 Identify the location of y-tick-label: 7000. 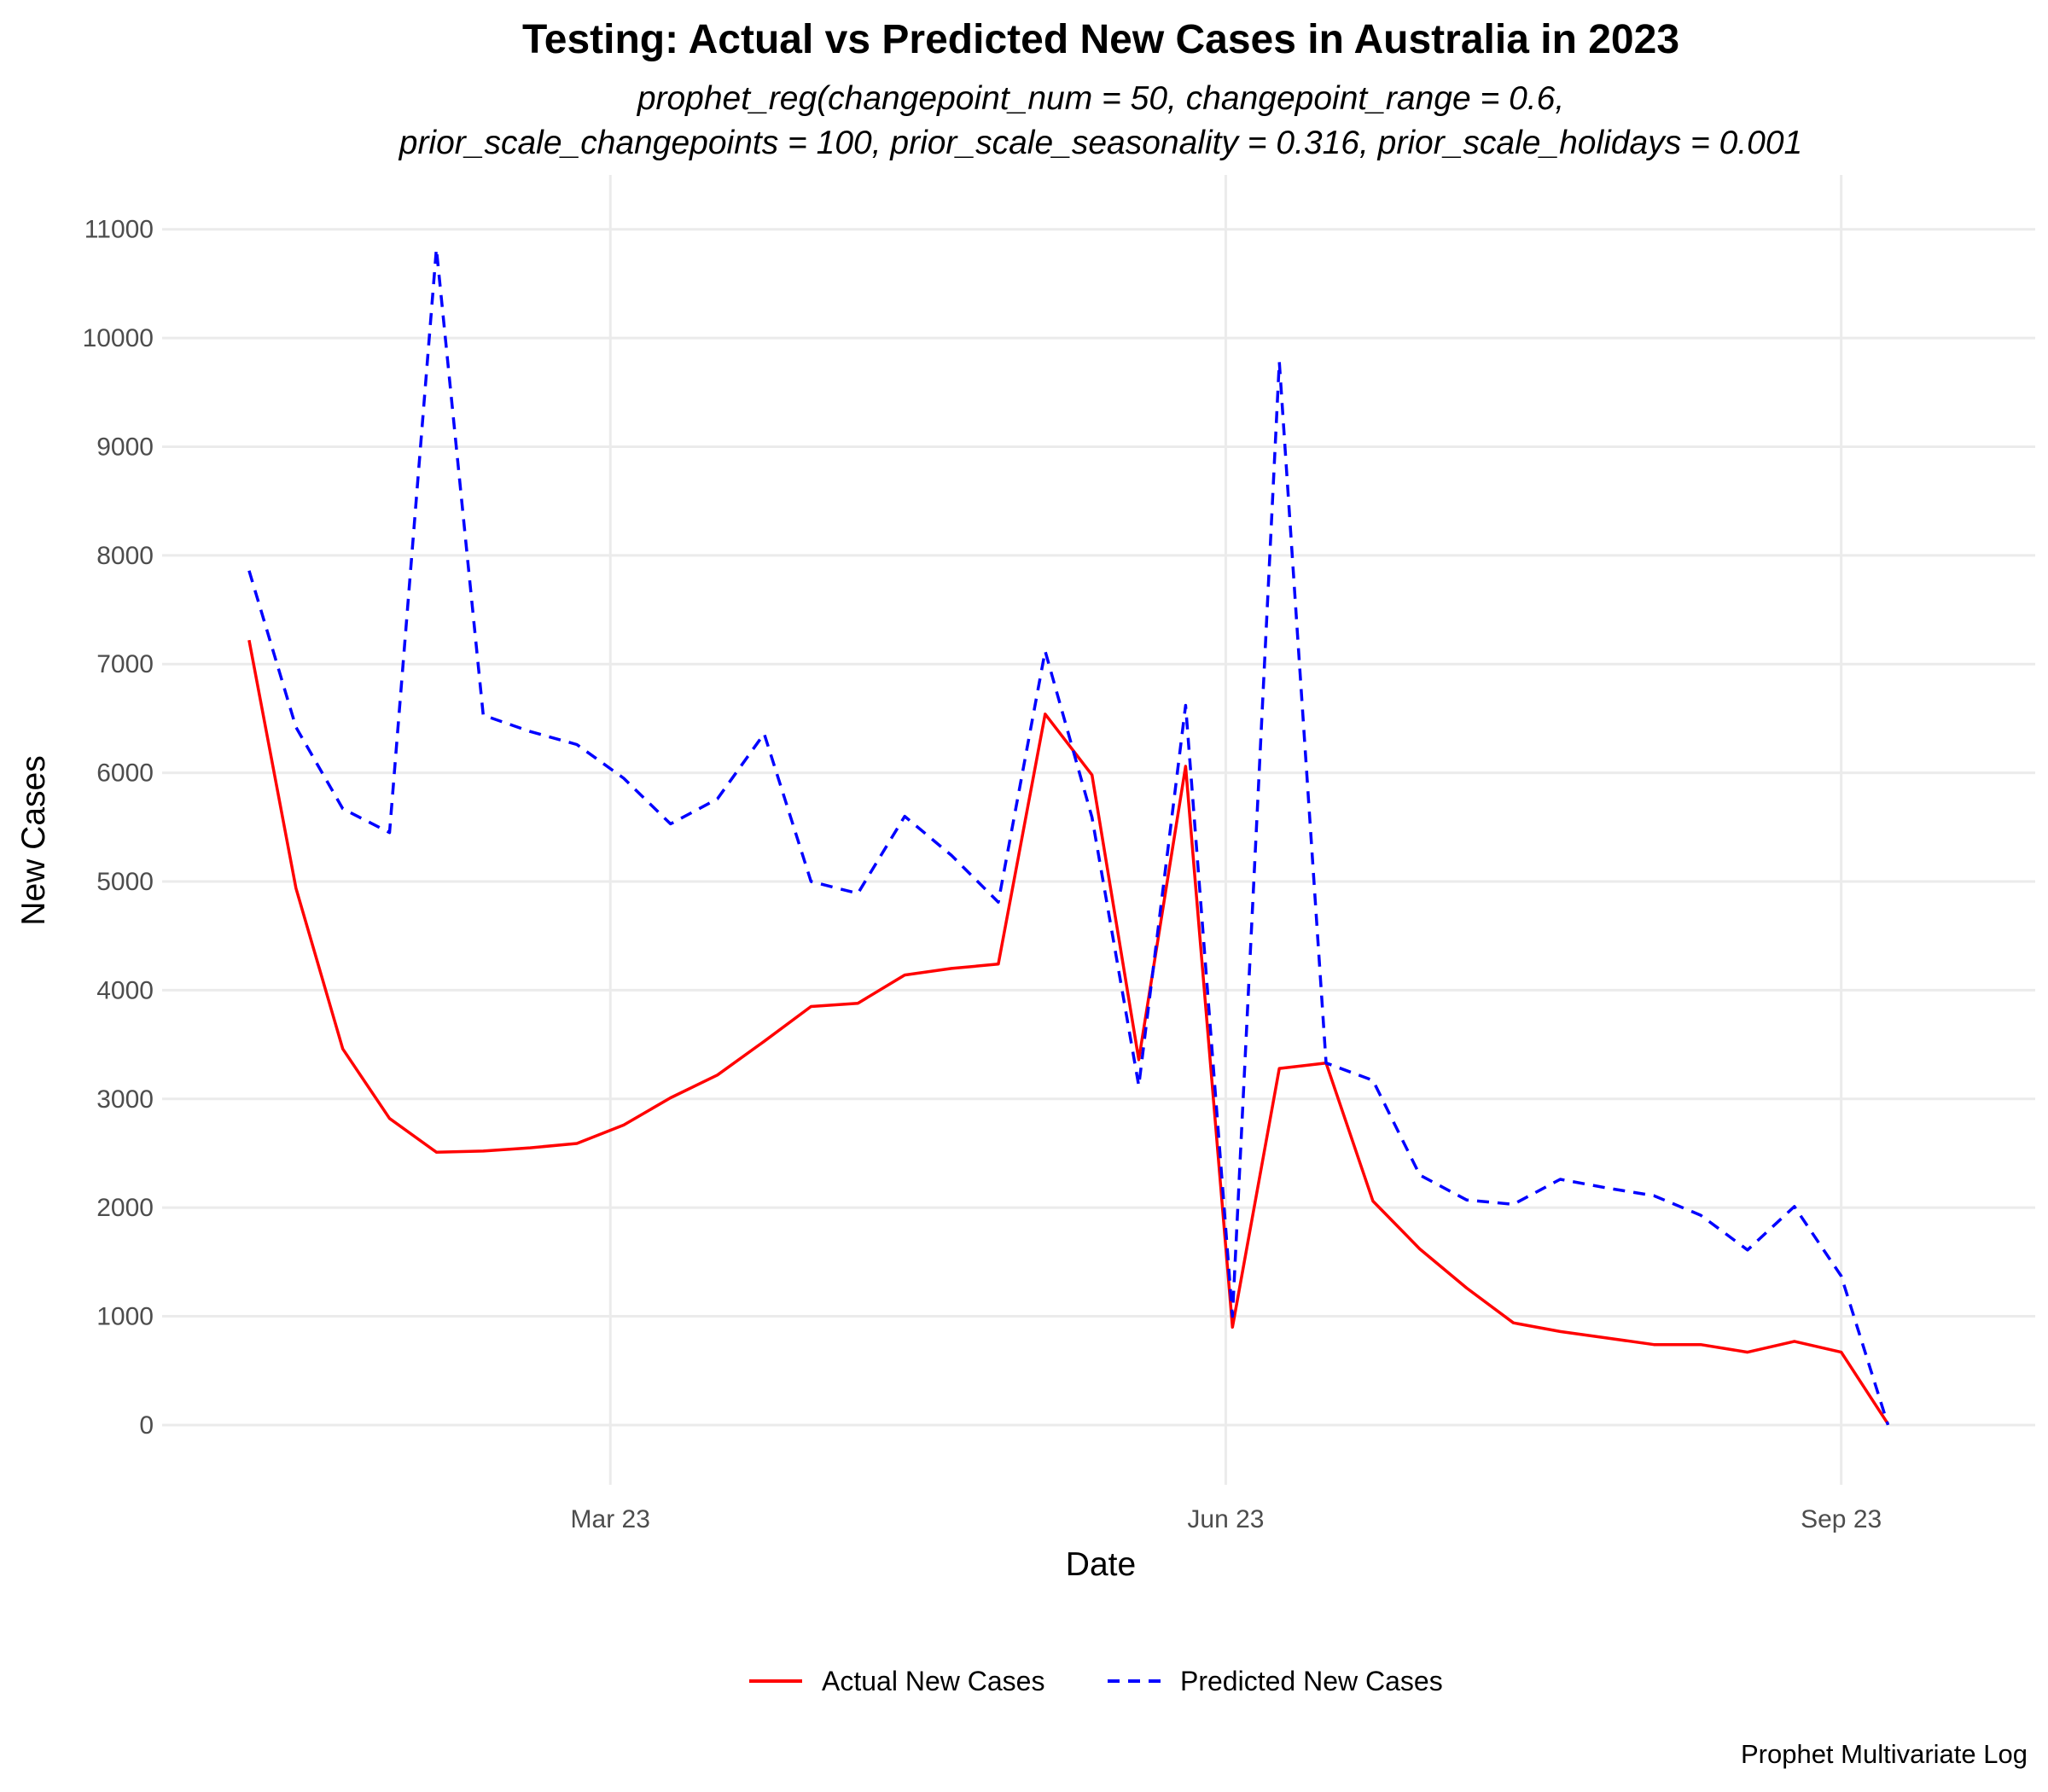
(125, 664).